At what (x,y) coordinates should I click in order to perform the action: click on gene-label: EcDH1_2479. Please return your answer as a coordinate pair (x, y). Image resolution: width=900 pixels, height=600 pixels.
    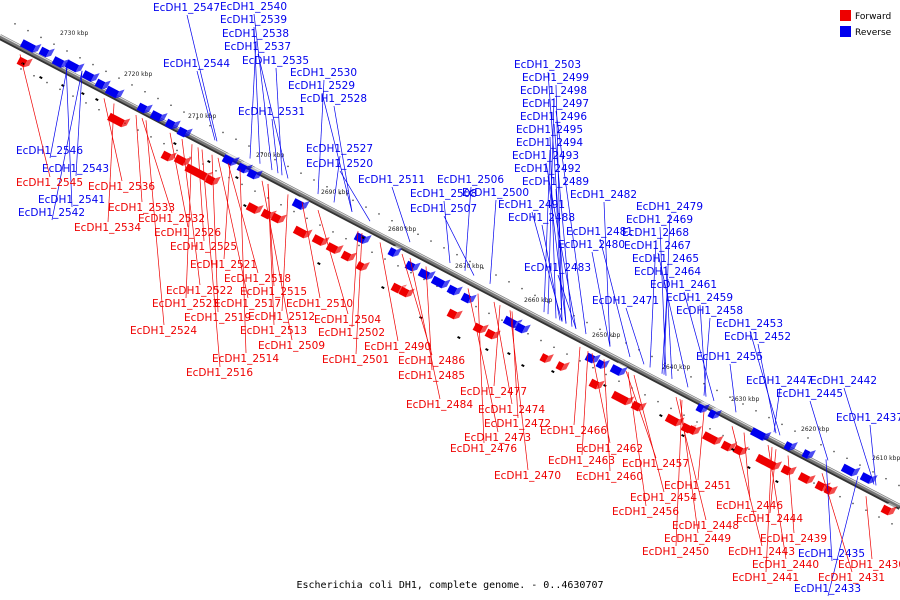
    Looking at the image, I should click on (669, 207).